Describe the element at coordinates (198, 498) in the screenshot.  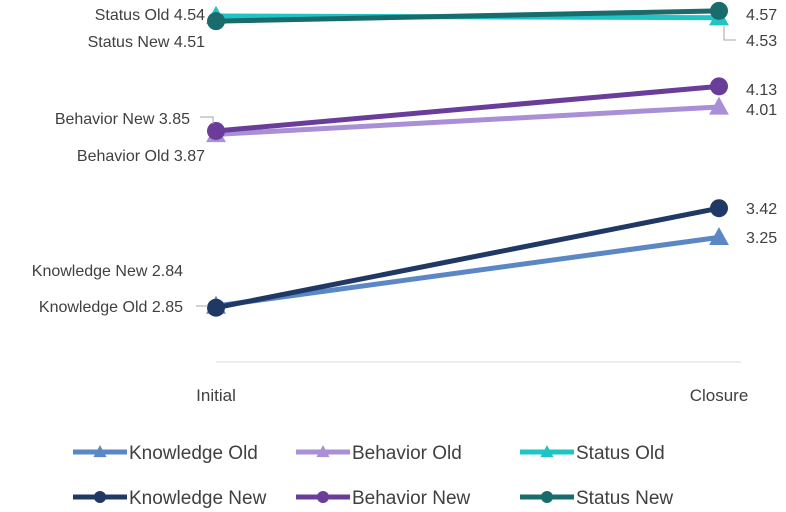
I see `legend-label-knowledge-new: Knowledge New` at that location.